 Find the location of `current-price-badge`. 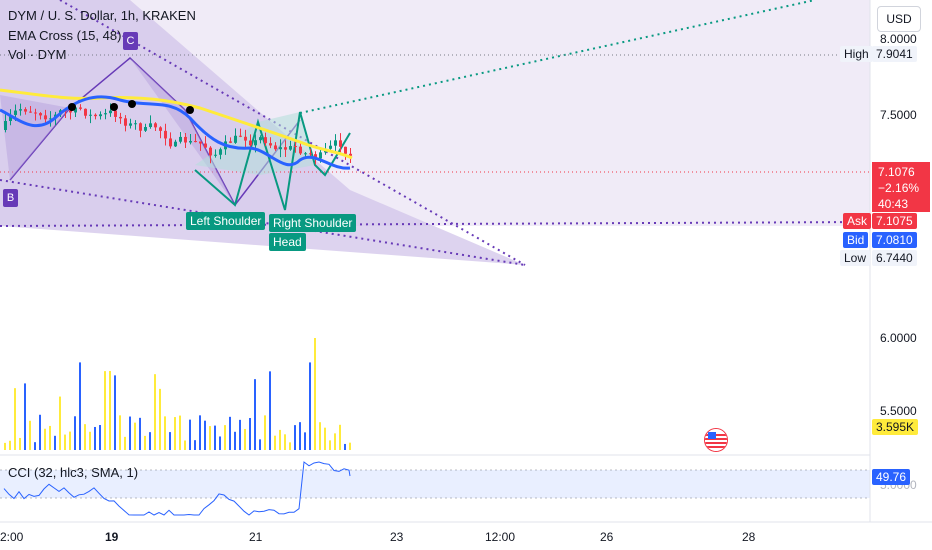

current-price-badge is located at coordinates (901, 187).